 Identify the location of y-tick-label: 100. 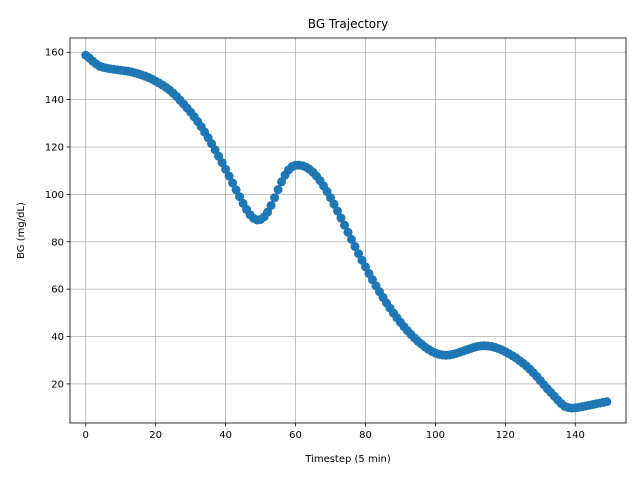
(54, 195).